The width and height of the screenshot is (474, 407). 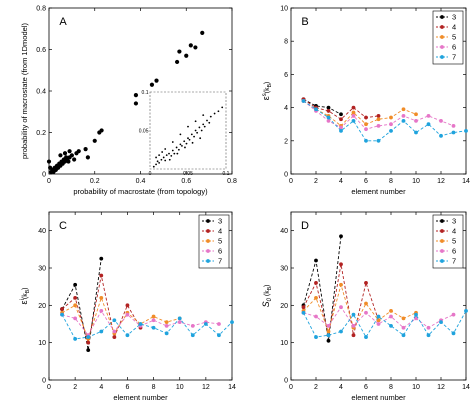 I want to click on y-tick-label: 0, so click(x=44, y=381).